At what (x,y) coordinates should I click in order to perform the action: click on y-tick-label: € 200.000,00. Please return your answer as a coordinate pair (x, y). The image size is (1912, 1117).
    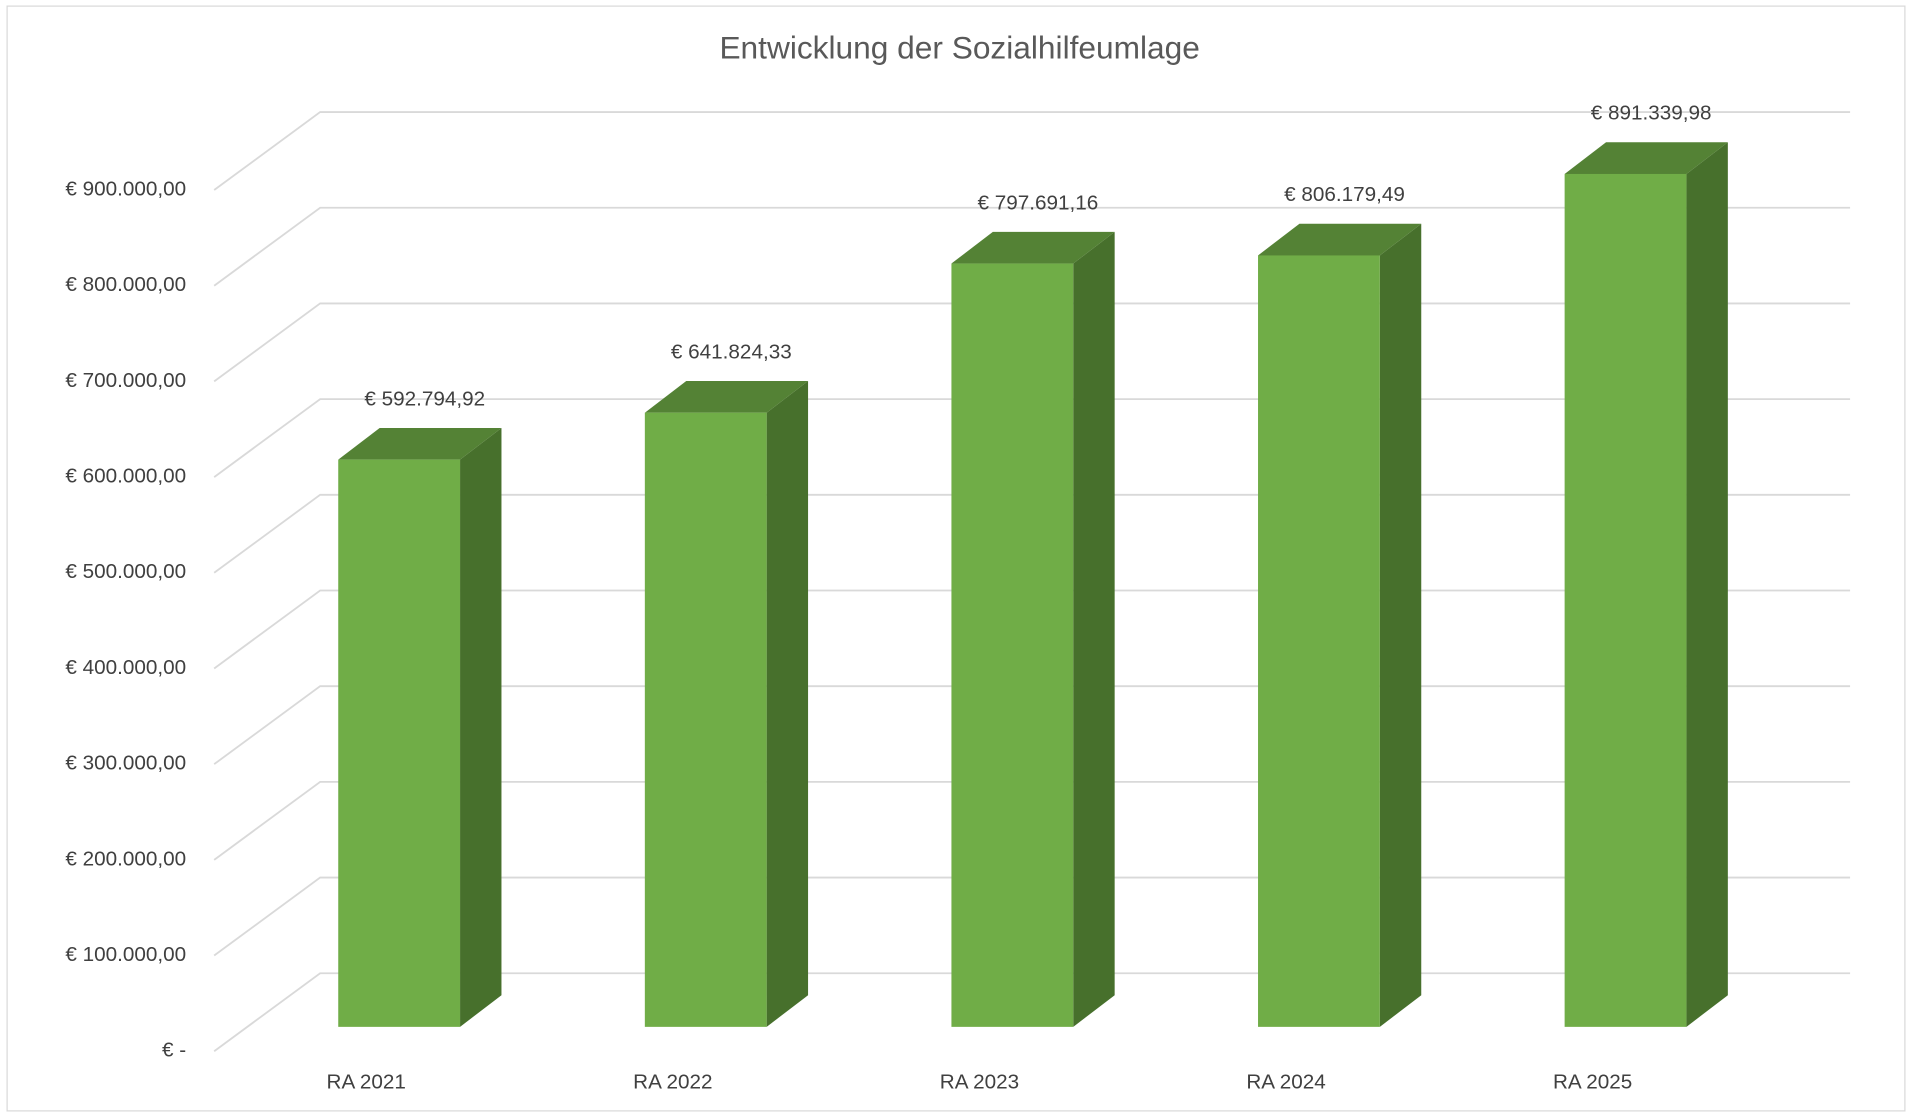
    Looking at the image, I should click on (125, 858).